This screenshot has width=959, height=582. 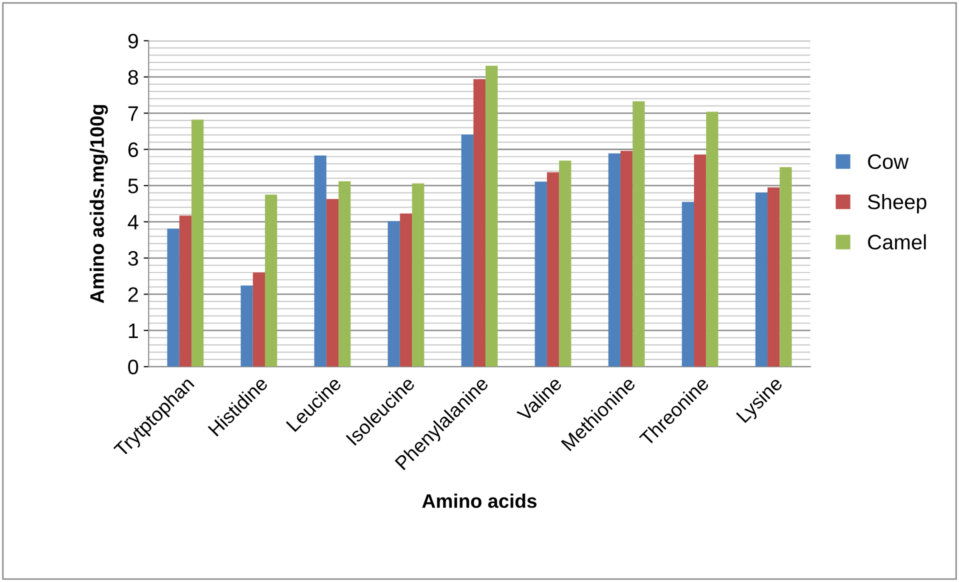 I want to click on y-tick-label: 6, so click(x=133, y=150).